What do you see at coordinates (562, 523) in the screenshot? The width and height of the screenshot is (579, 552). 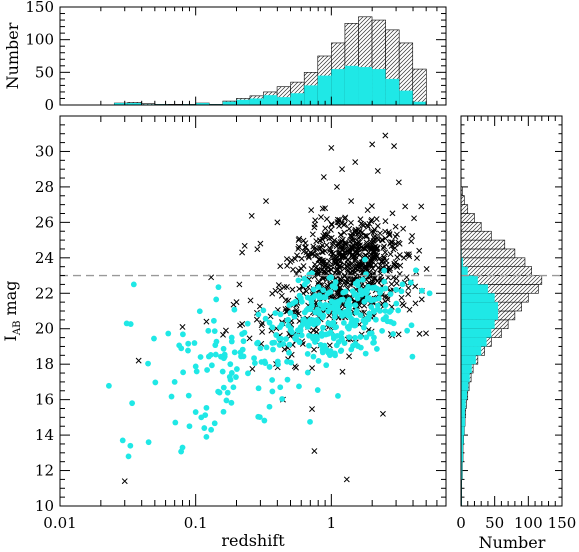 I see `right-hist-x-tick-label: 150` at bounding box center [562, 523].